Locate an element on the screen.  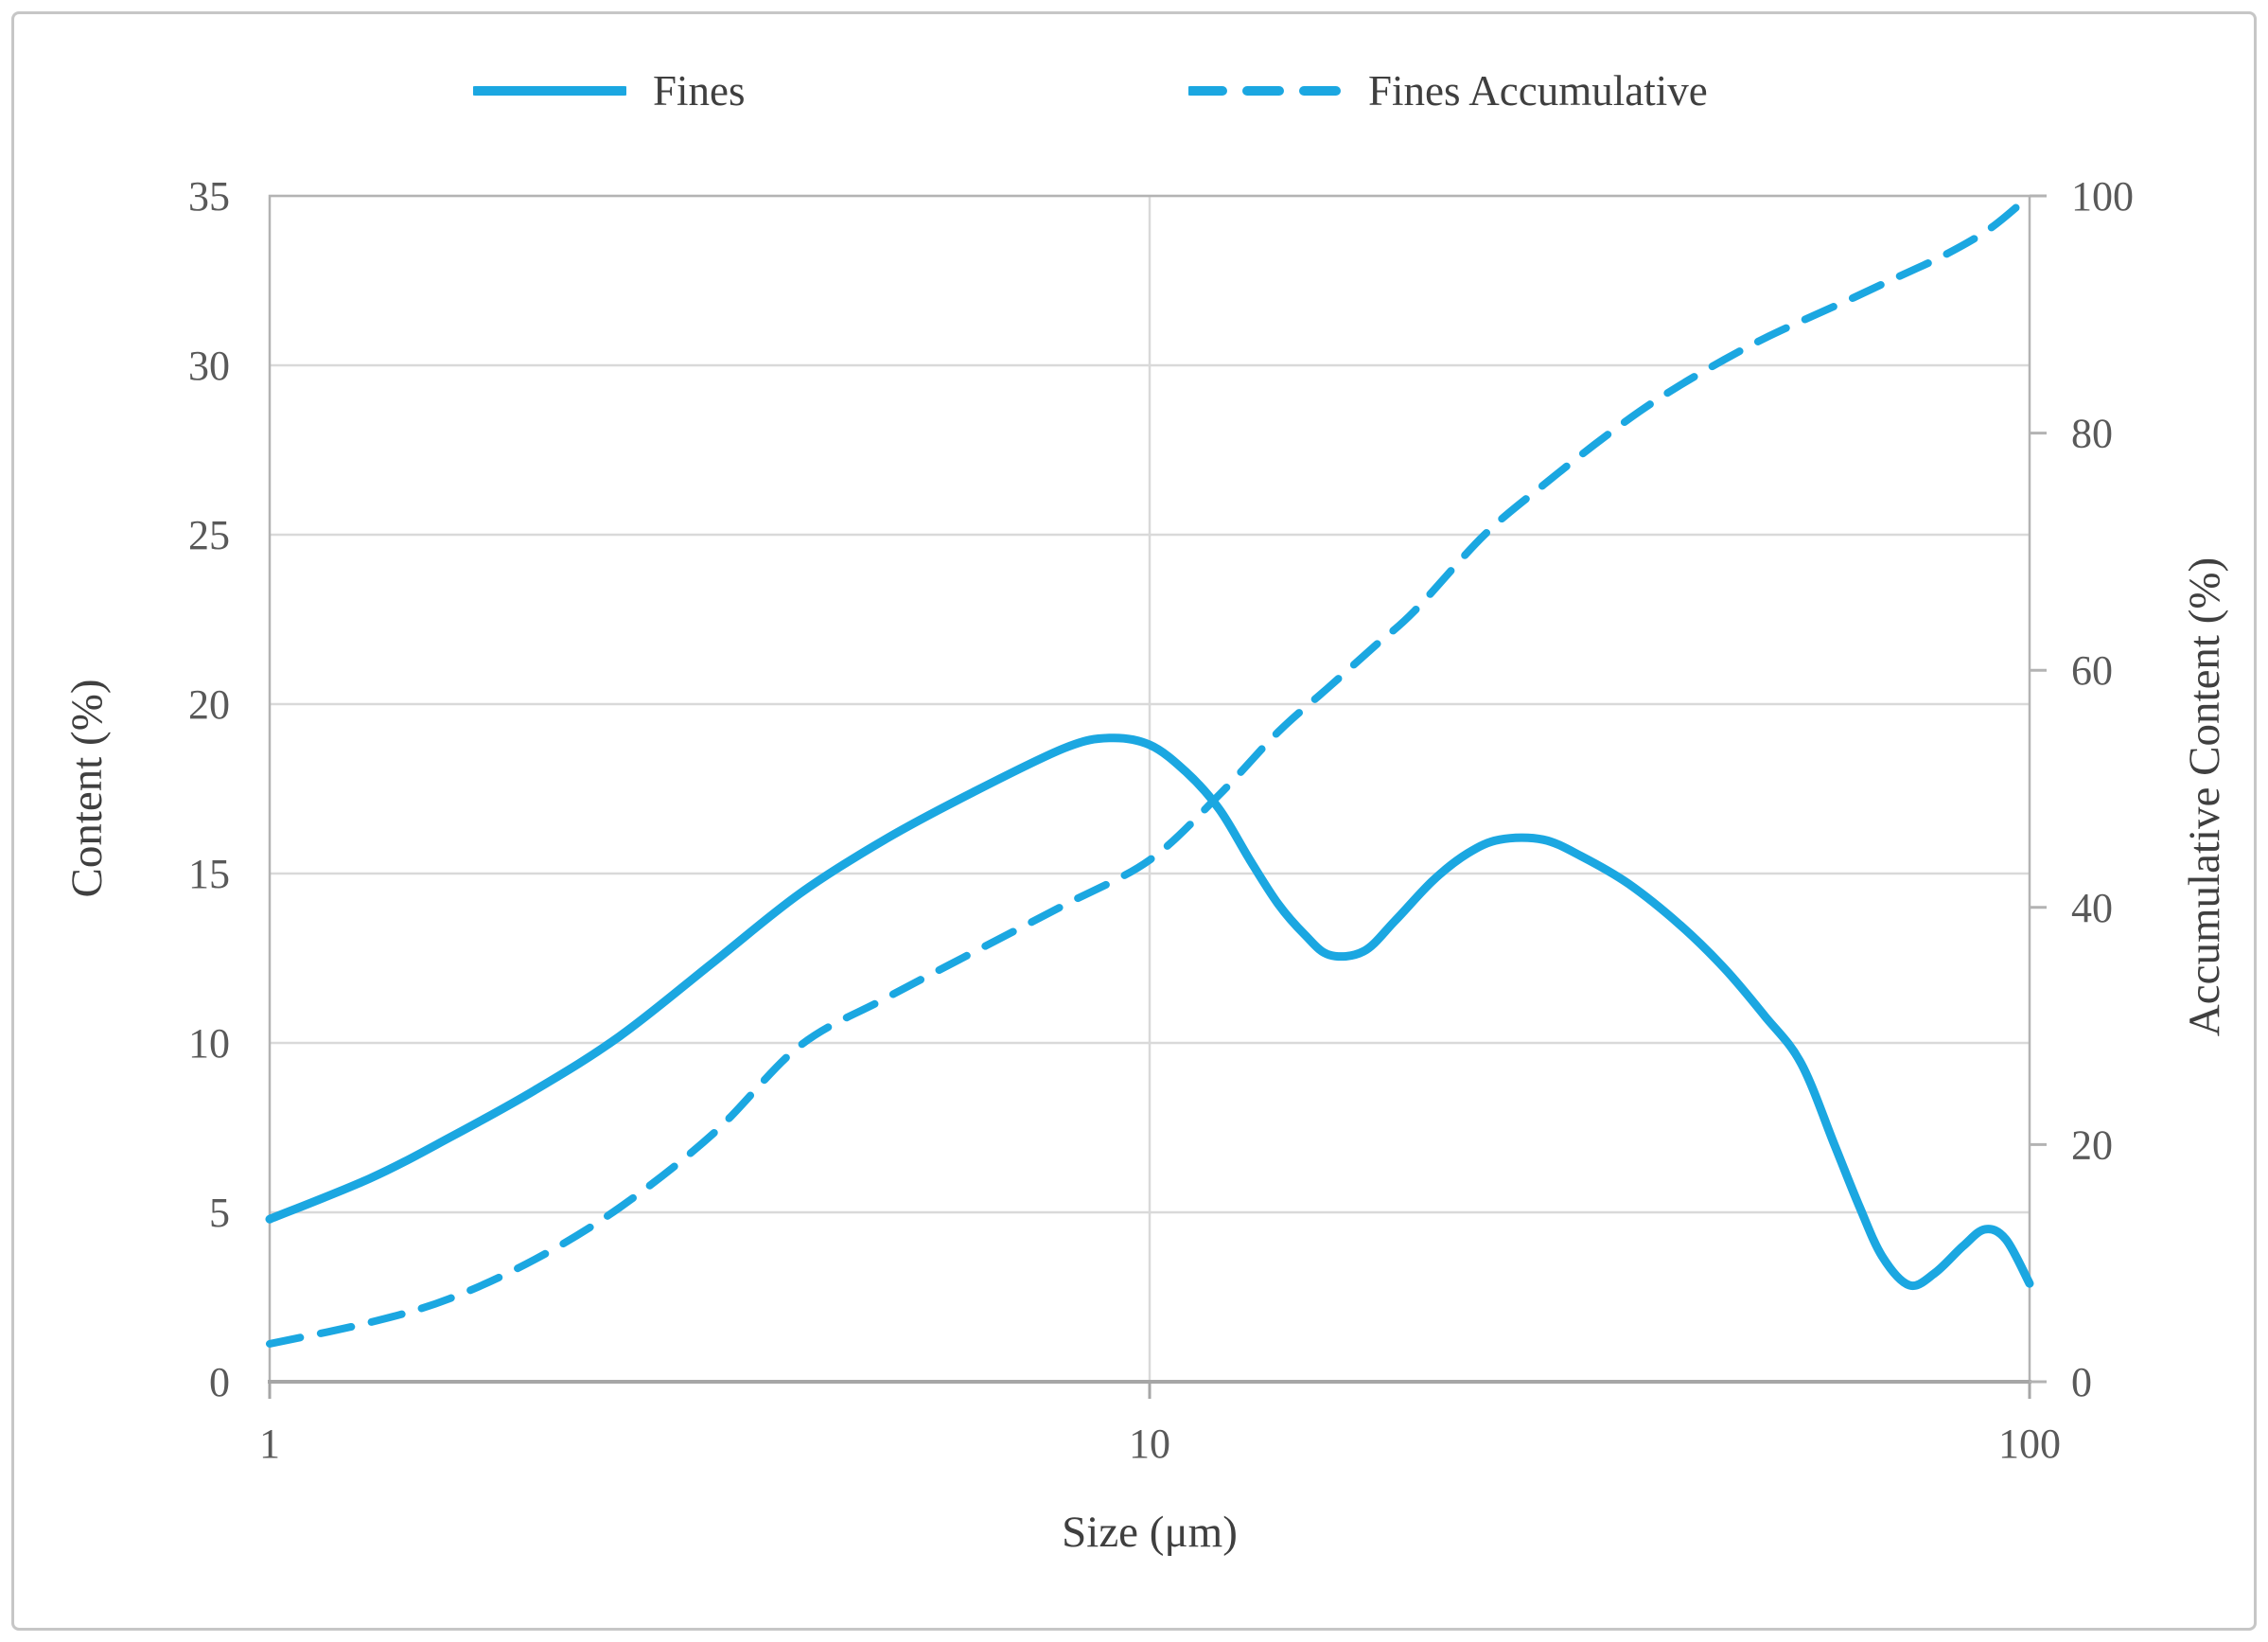
legend-item-fines: Fines is located at coordinates (609, 90).